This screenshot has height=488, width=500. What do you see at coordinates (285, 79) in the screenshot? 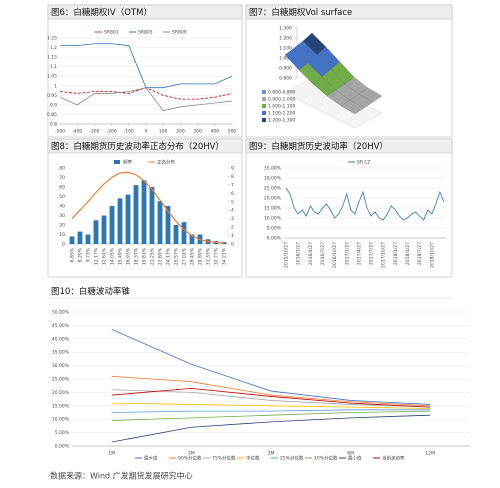
I see `z-tick-label: 0.800` at bounding box center [285, 79].